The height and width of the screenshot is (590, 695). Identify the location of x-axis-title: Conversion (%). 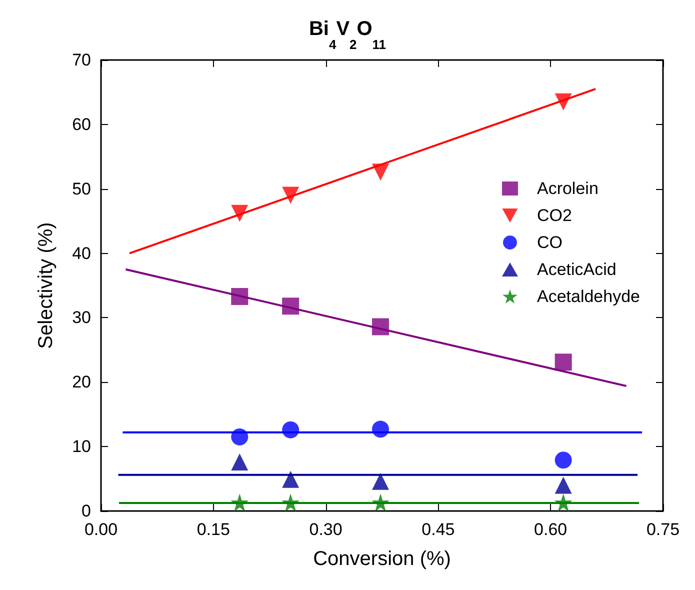
(382, 559).